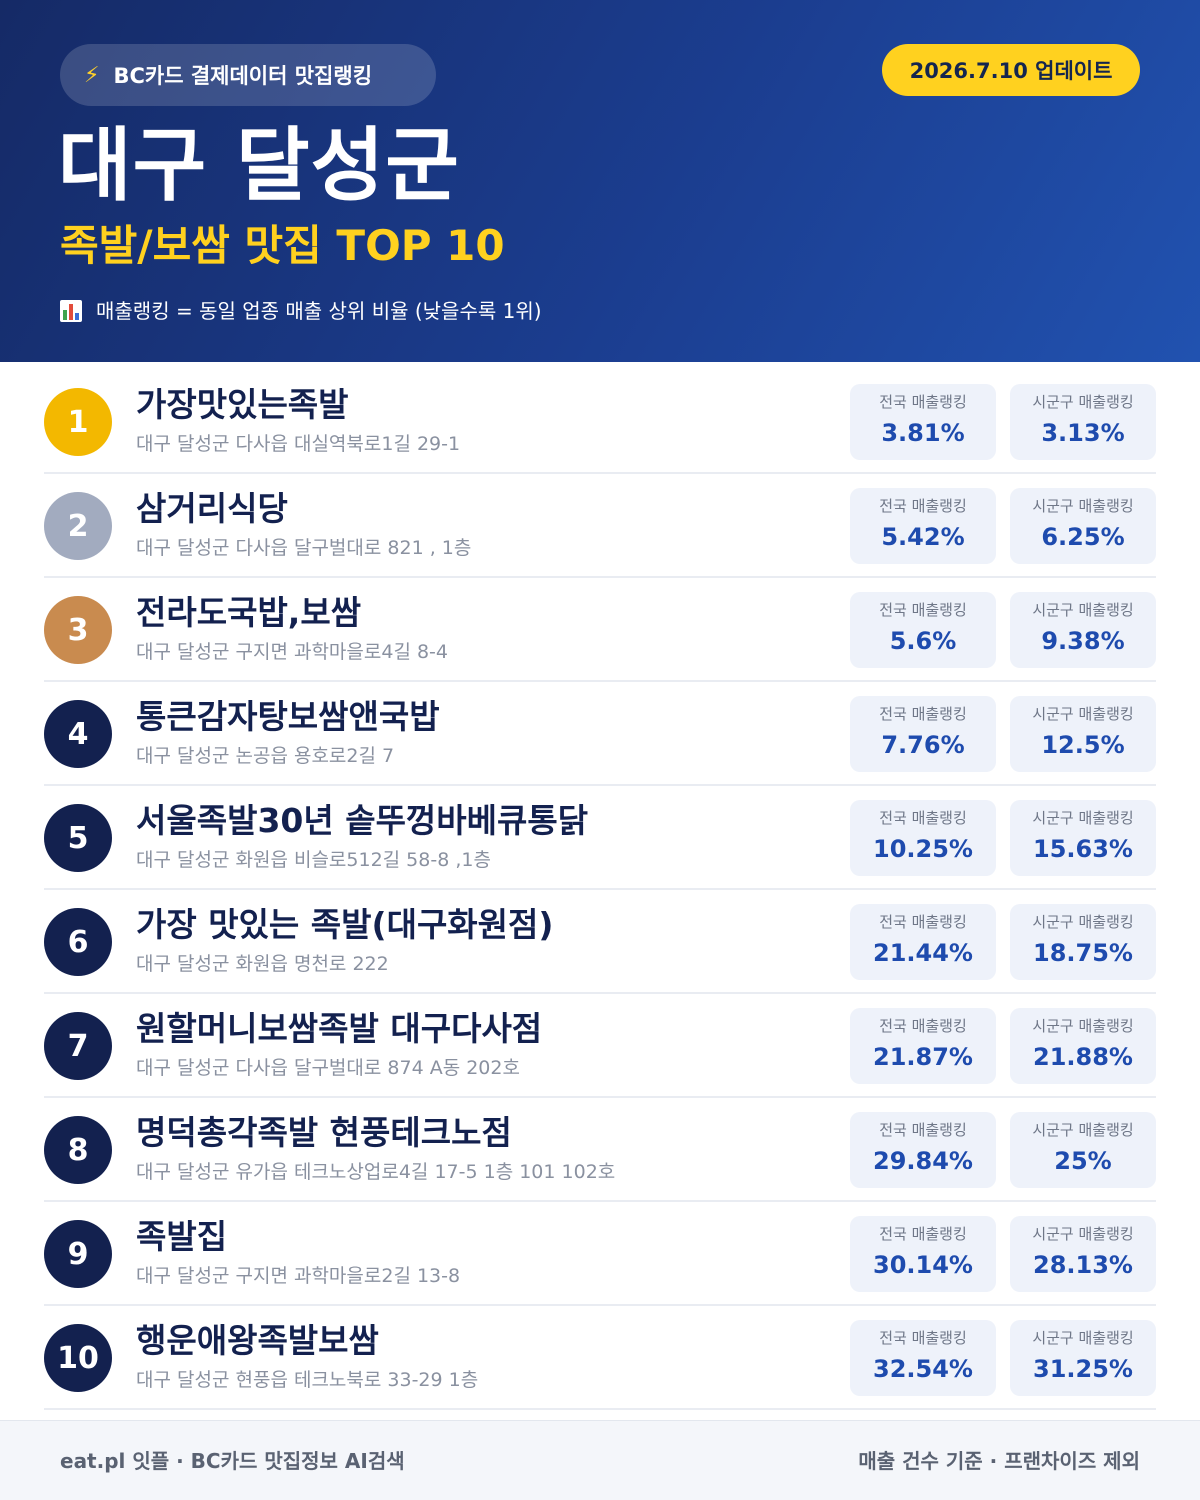 The width and height of the screenshot is (1200, 1500). Describe the element at coordinates (288, 716) in the screenshot. I see `restaurant-name: 통큰감자탕보쌈앤국밥` at that location.